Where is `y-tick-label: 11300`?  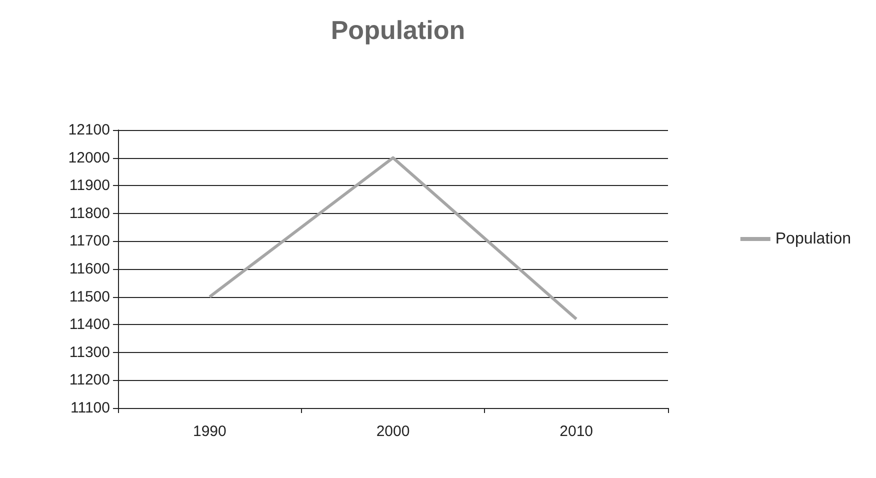 y-tick-label: 11300 is located at coordinates (89, 352).